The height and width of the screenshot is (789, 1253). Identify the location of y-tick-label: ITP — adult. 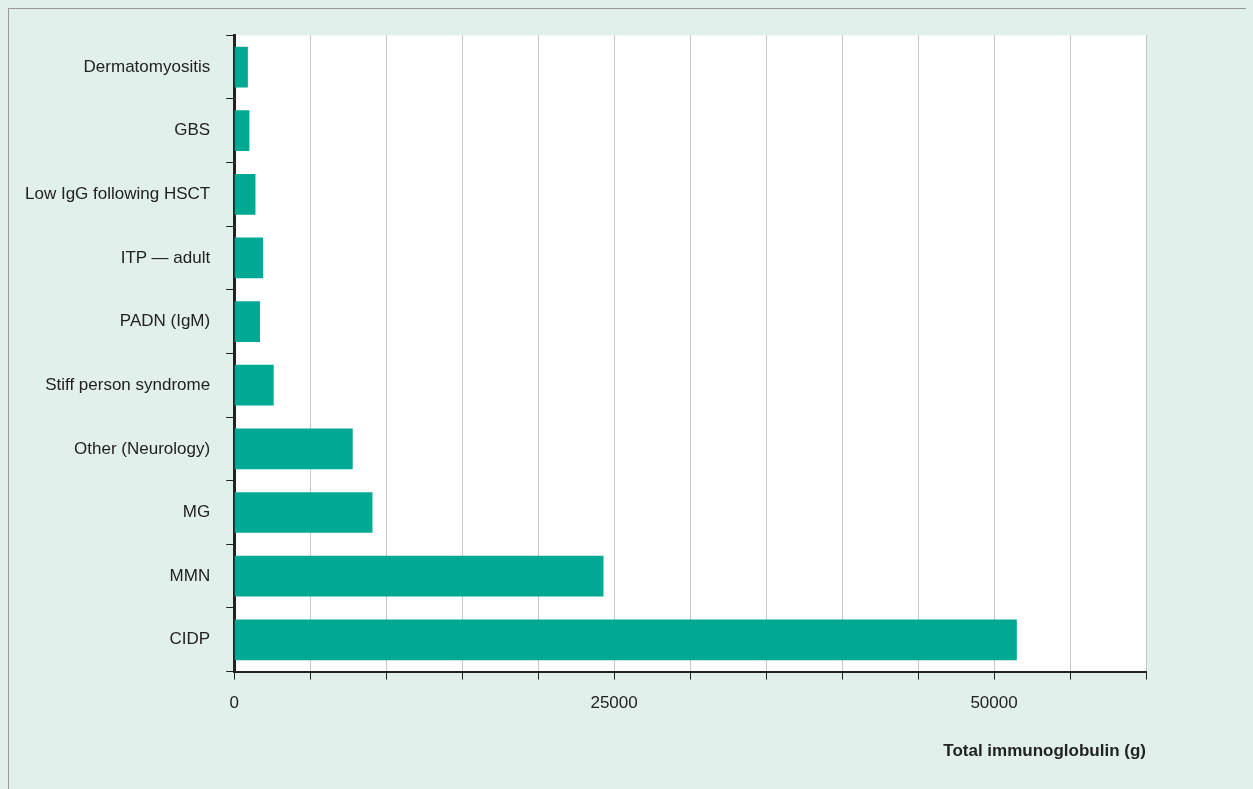
(165, 257).